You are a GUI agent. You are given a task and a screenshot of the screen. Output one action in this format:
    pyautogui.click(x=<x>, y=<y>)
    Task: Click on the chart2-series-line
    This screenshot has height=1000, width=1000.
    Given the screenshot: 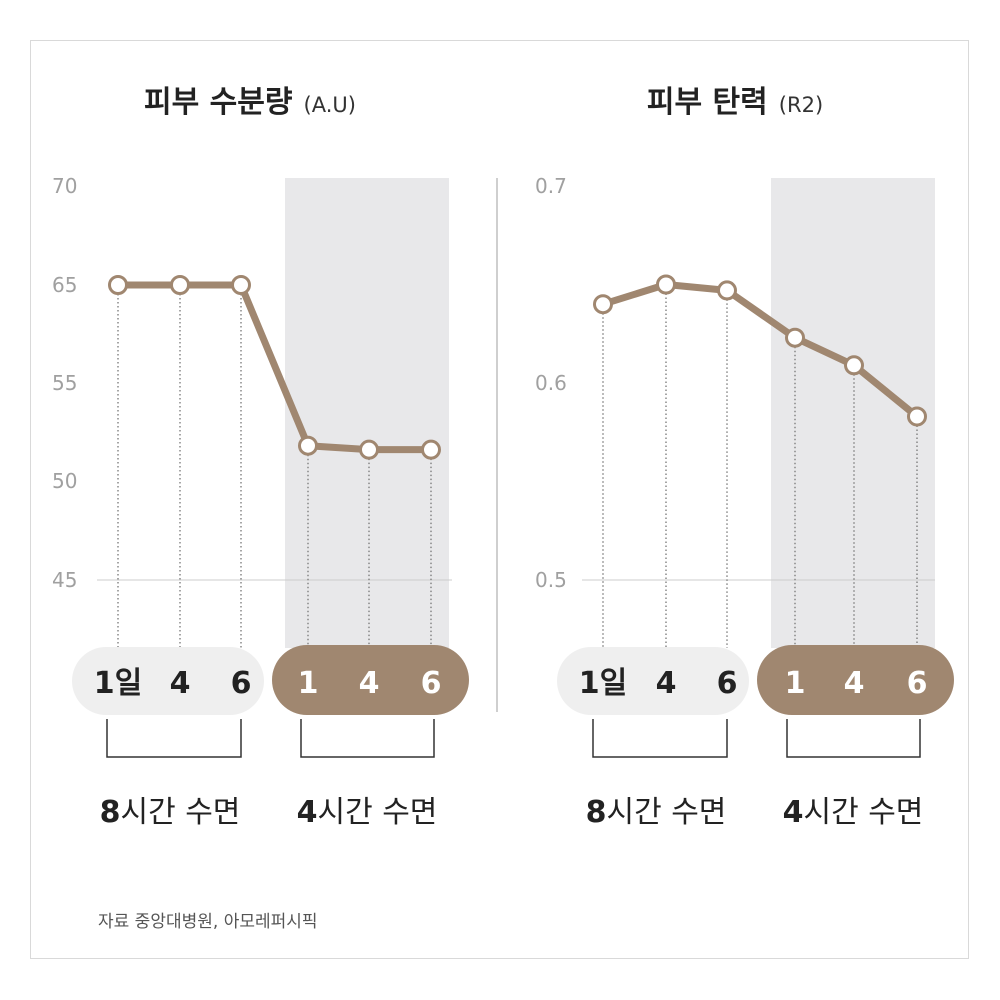 What is the action you would take?
    pyautogui.click(x=760, y=350)
    